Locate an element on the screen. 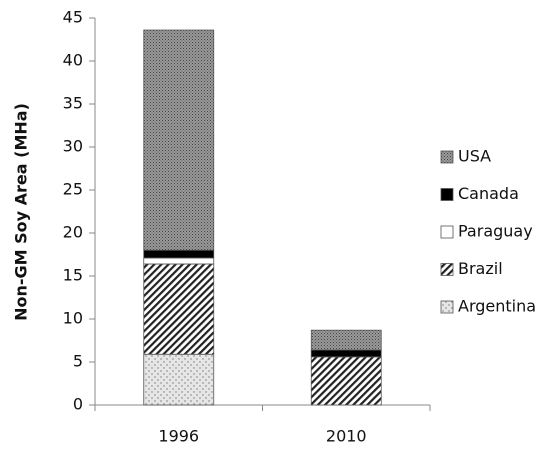 The width and height of the screenshot is (552, 454). y-tick-label: 20 is located at coordinates (73, 232).